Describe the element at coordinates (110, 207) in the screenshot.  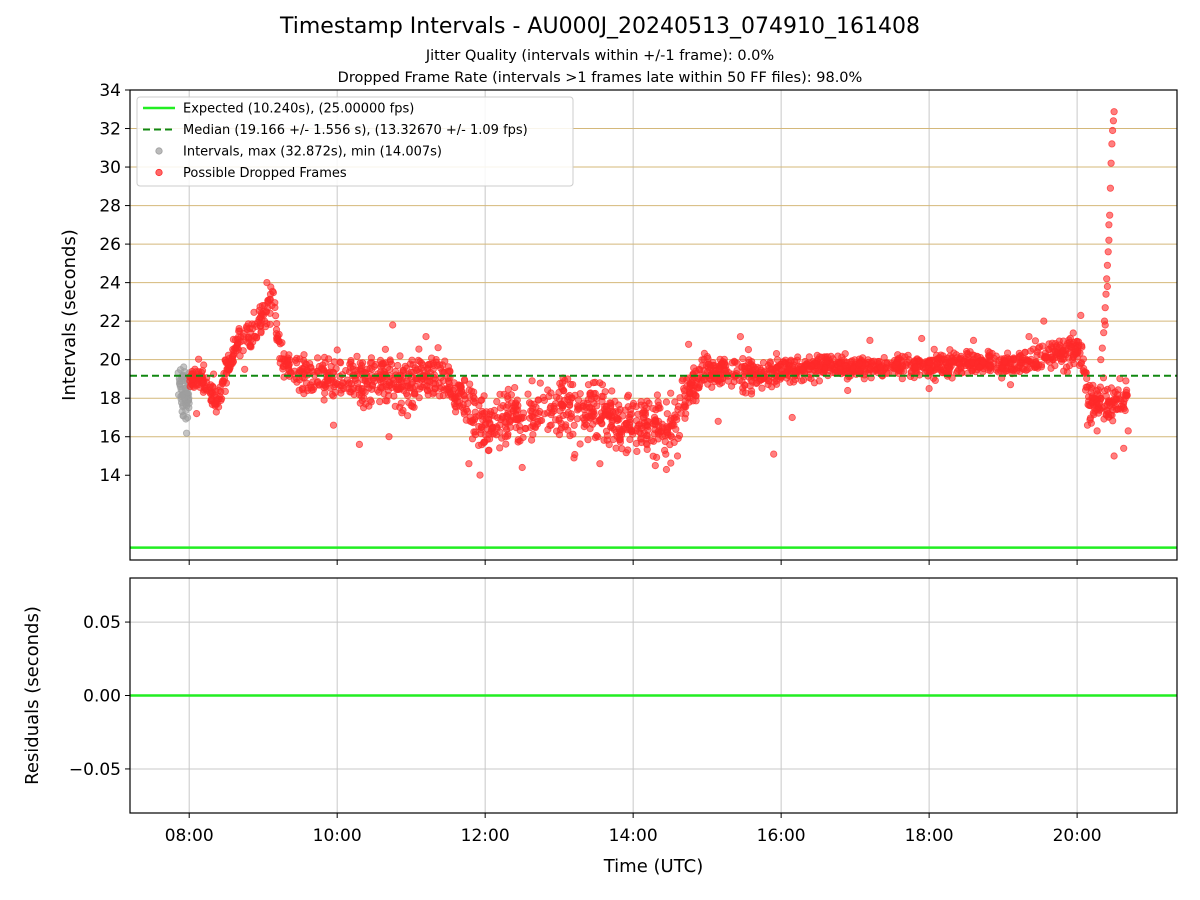
I see `top-y-tick-label: 28` at that location.